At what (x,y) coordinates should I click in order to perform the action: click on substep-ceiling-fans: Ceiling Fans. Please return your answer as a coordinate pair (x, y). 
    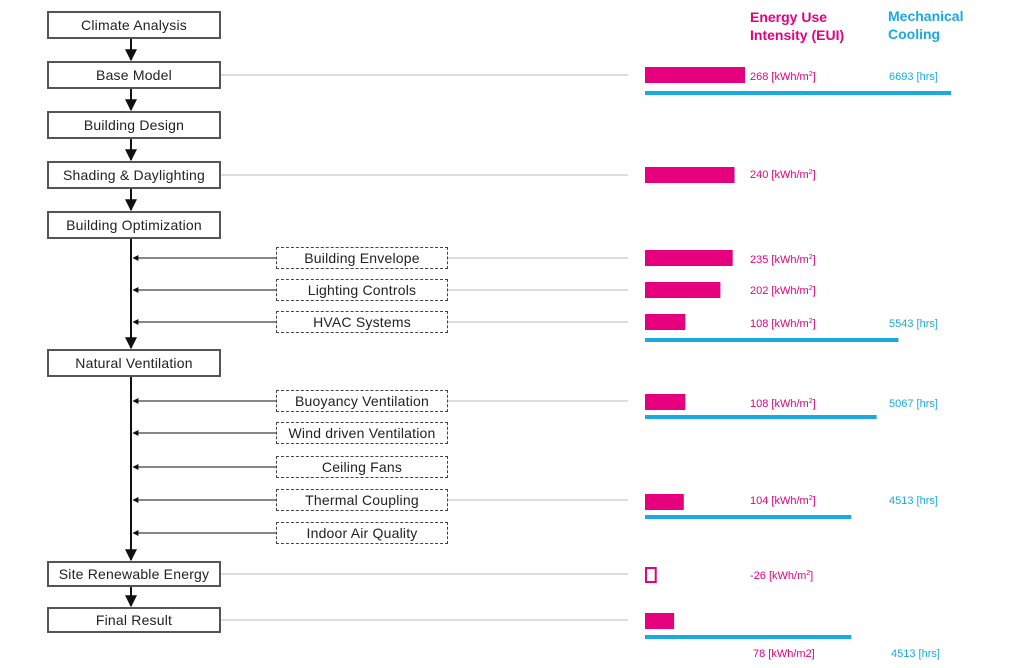
    Looking at the image, I should click on (362, 467).